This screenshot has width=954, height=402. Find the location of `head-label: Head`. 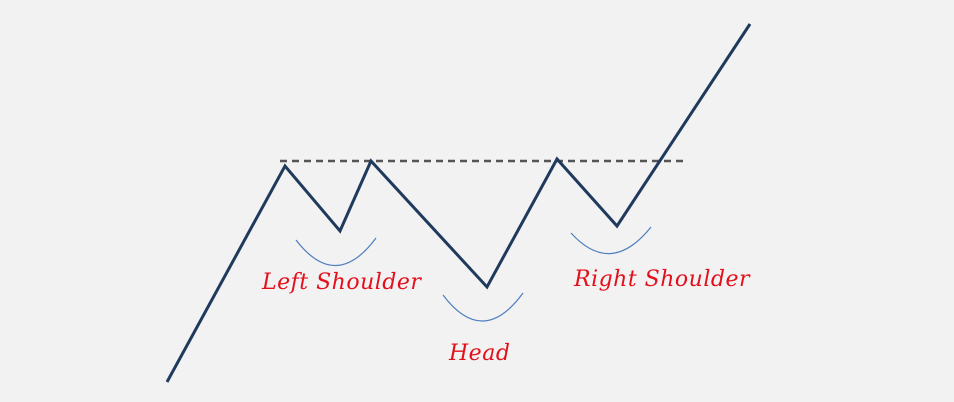

head-label: Head is located at coordinates (480, 353).